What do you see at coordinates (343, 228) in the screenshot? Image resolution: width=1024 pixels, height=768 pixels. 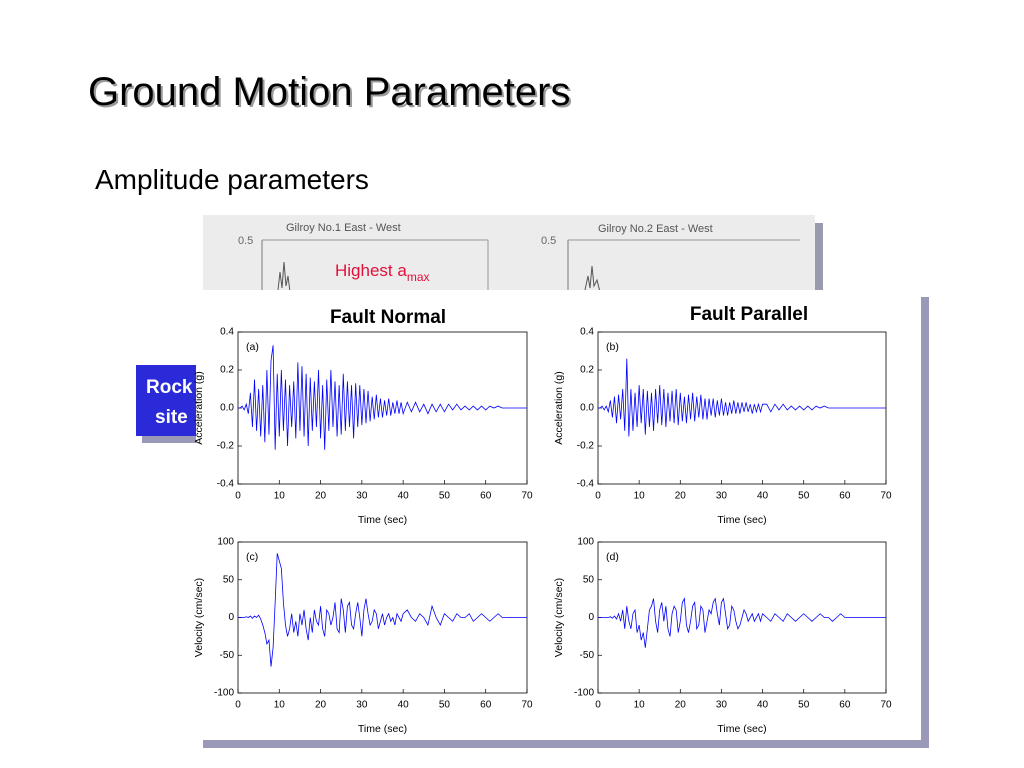 I see `figure-panel-title: Gilroy No.1 East - West` at bounding box center [343, 228].